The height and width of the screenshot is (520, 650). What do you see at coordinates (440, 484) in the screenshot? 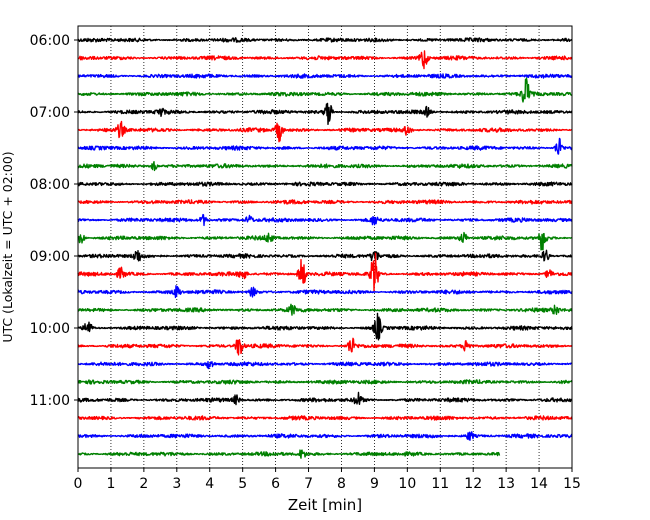
I see `x-tick-label: 11` at bounding box center [440, 484].